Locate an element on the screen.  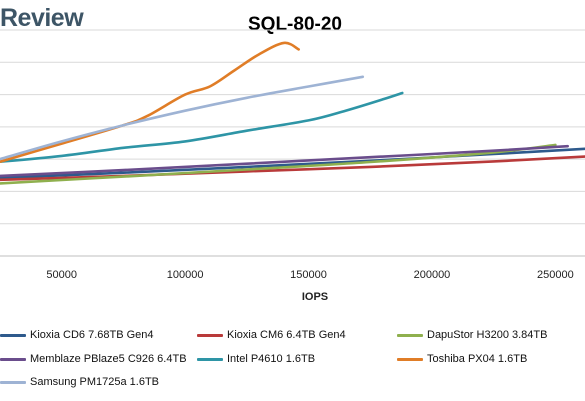
x-tick-label-1: 100000 is located at coordinates (185, 275).